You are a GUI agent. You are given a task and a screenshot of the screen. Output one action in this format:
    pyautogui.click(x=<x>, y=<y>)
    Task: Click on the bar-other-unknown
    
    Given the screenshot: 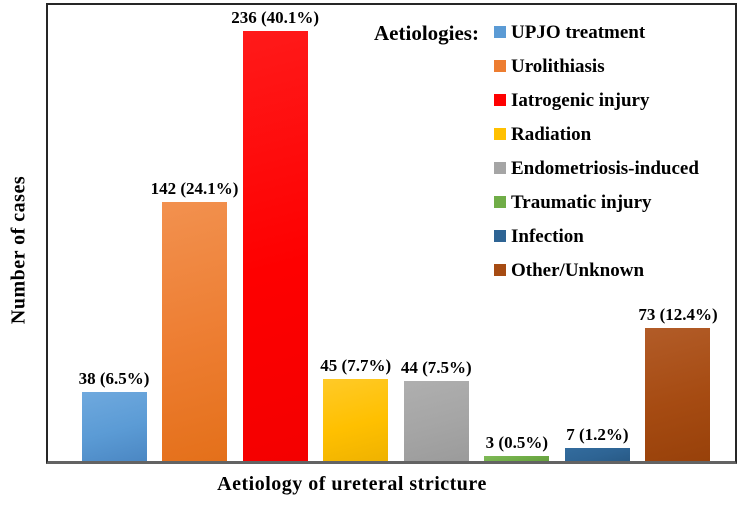 What is the action you would take?
    pyautogui.click(x=678, y=394)
    